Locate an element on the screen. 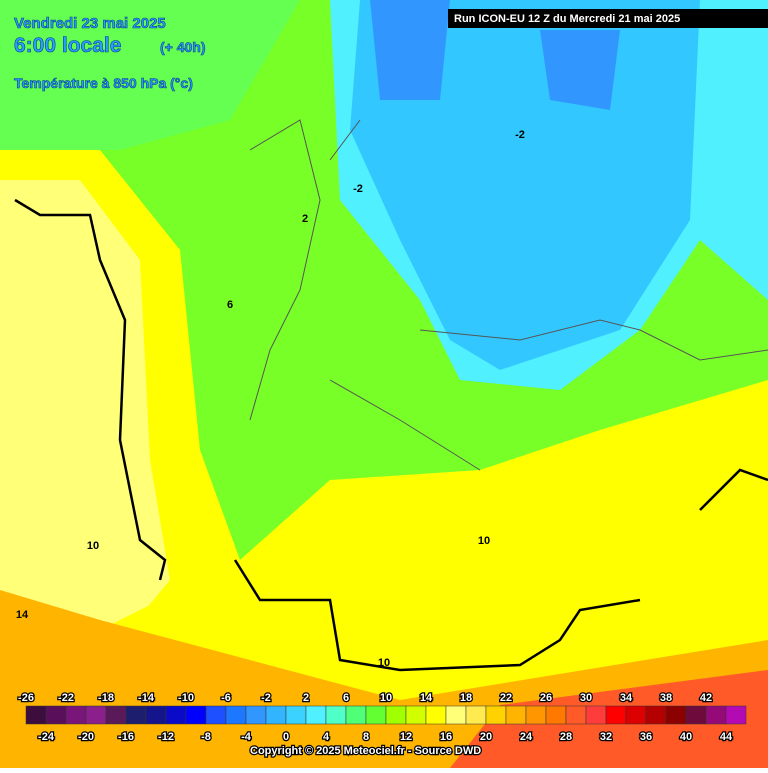  scale-label: -18 is located at coordinates (106, 698).